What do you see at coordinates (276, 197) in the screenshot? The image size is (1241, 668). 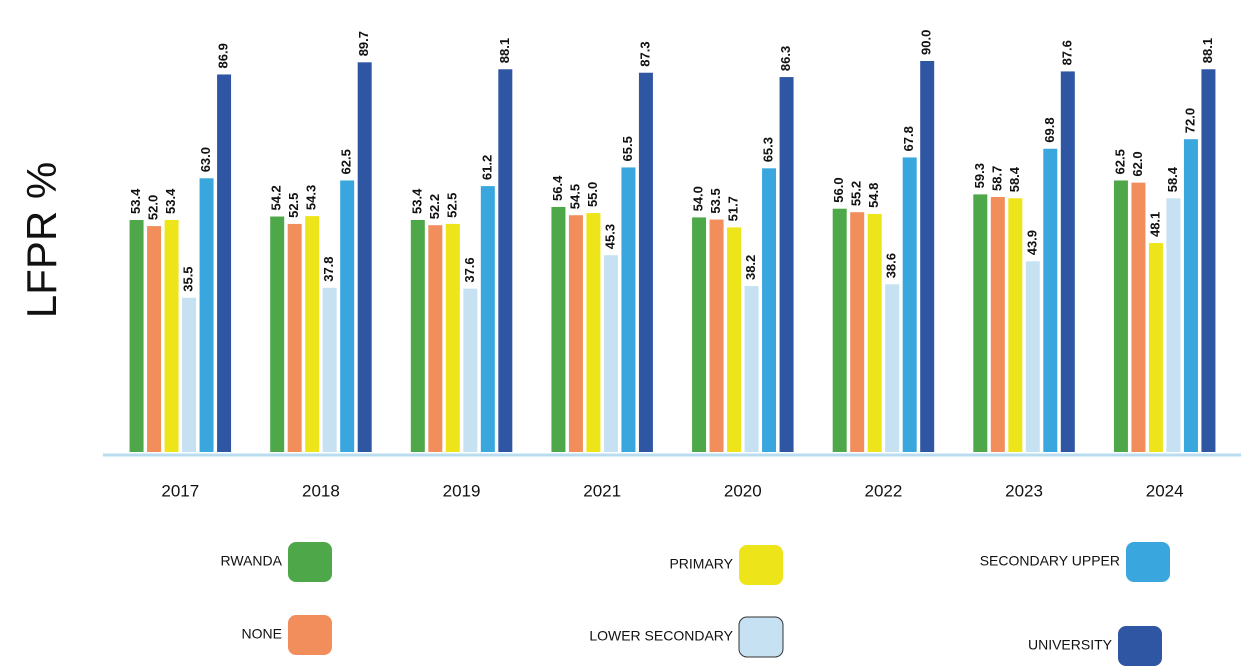 I see `value-label: 54.2` at bounding box center [276, 197].